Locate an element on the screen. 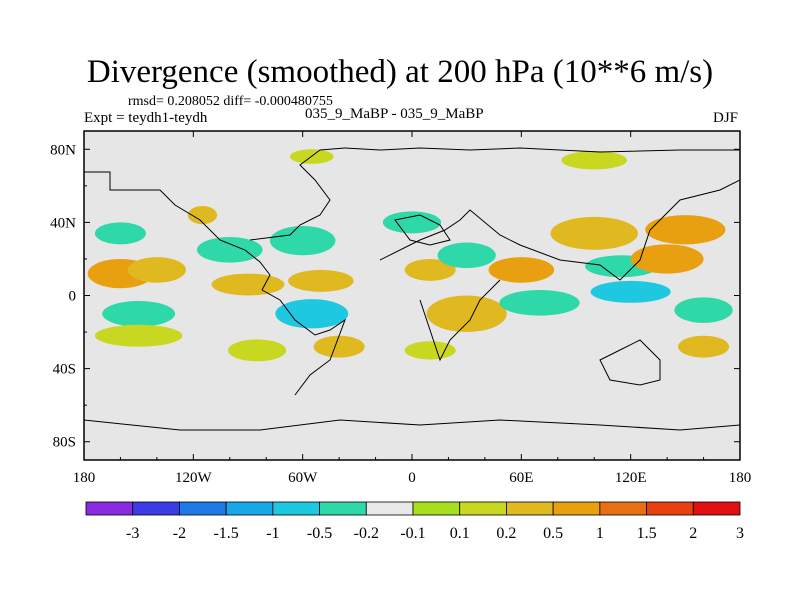 Image resolution: width=800 pixels, height=600 pixels. season-label: DJF is located at coordinates (726, 118).